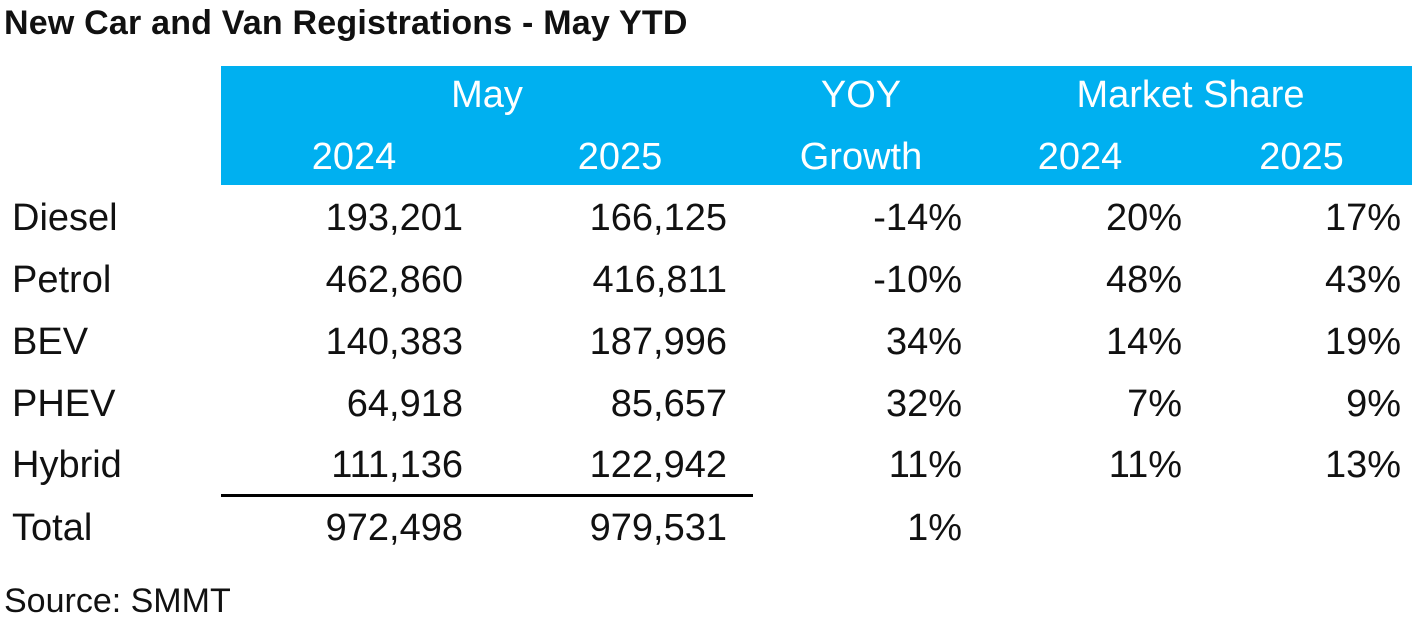 The height and width of the screenshot is (629, 1413). I want to click on total-may-2025: 979,531, so click(658, 528).